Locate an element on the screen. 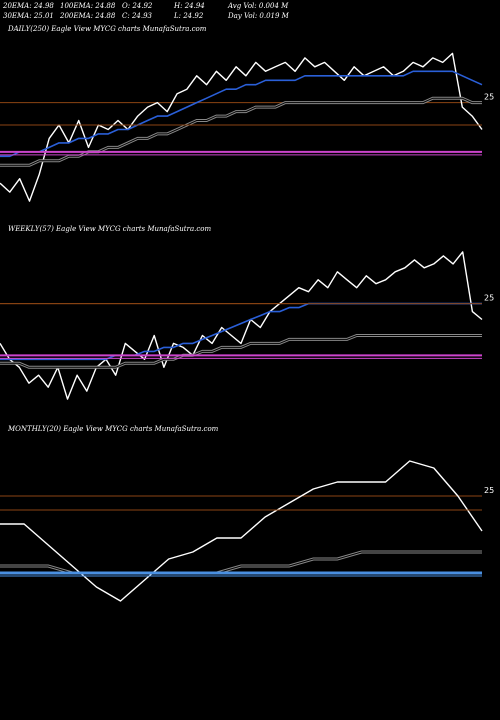  weekly-ema-fast-line is located at coordinates (241, 331).